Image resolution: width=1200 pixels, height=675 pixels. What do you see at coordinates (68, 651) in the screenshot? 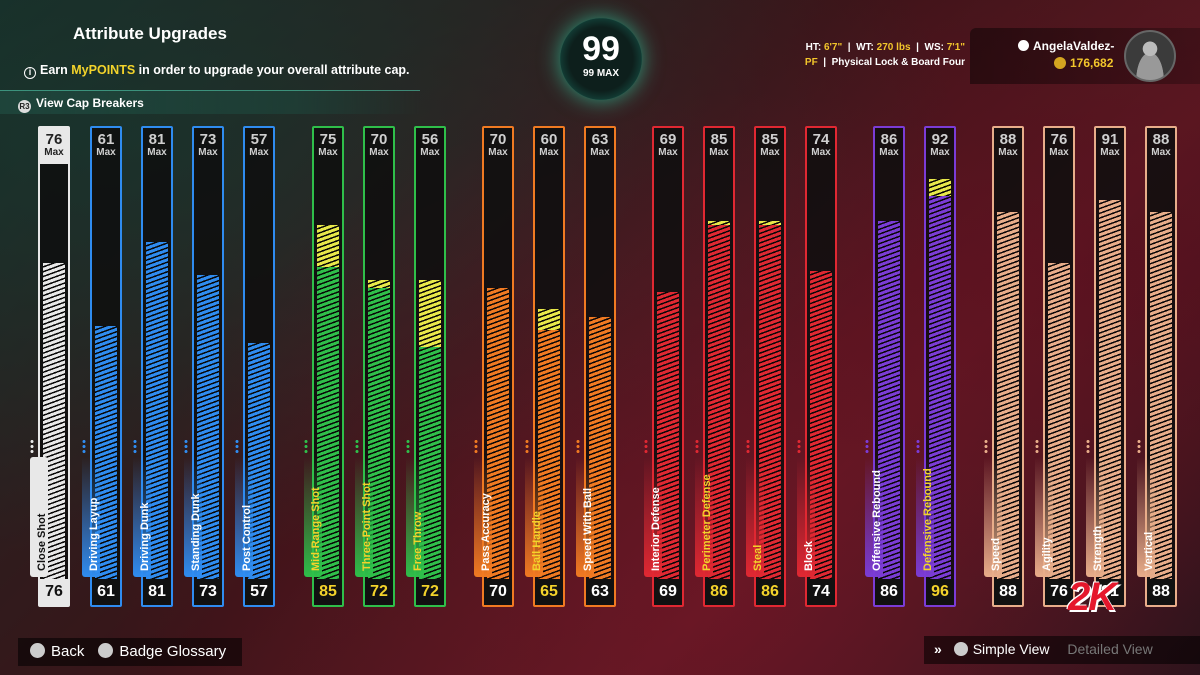
I see `back-label: Back` at bounding box center [68, 651].